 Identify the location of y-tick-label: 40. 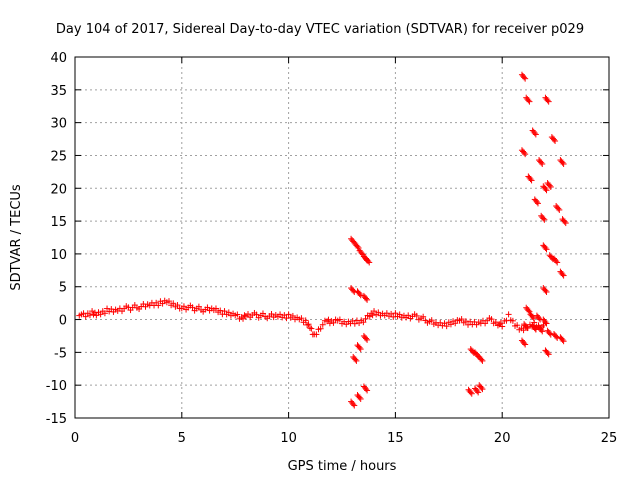
(58, 58).